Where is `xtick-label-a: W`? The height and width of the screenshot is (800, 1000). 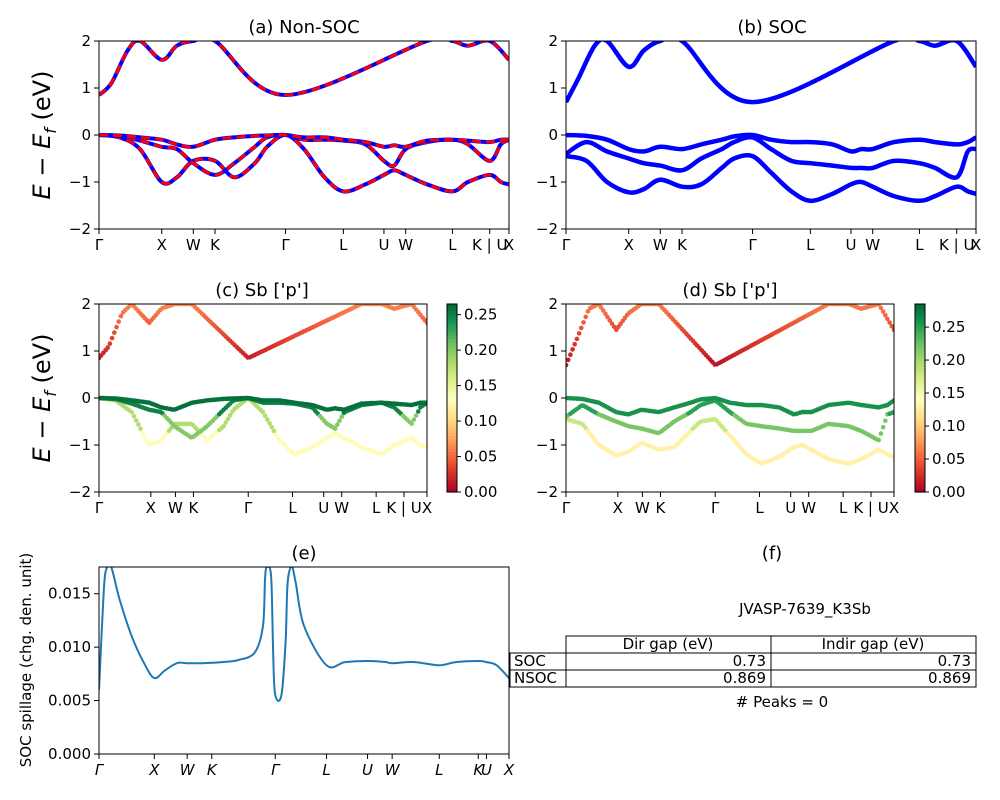 xtick-label-a: W is located at coordinates (193, 245).